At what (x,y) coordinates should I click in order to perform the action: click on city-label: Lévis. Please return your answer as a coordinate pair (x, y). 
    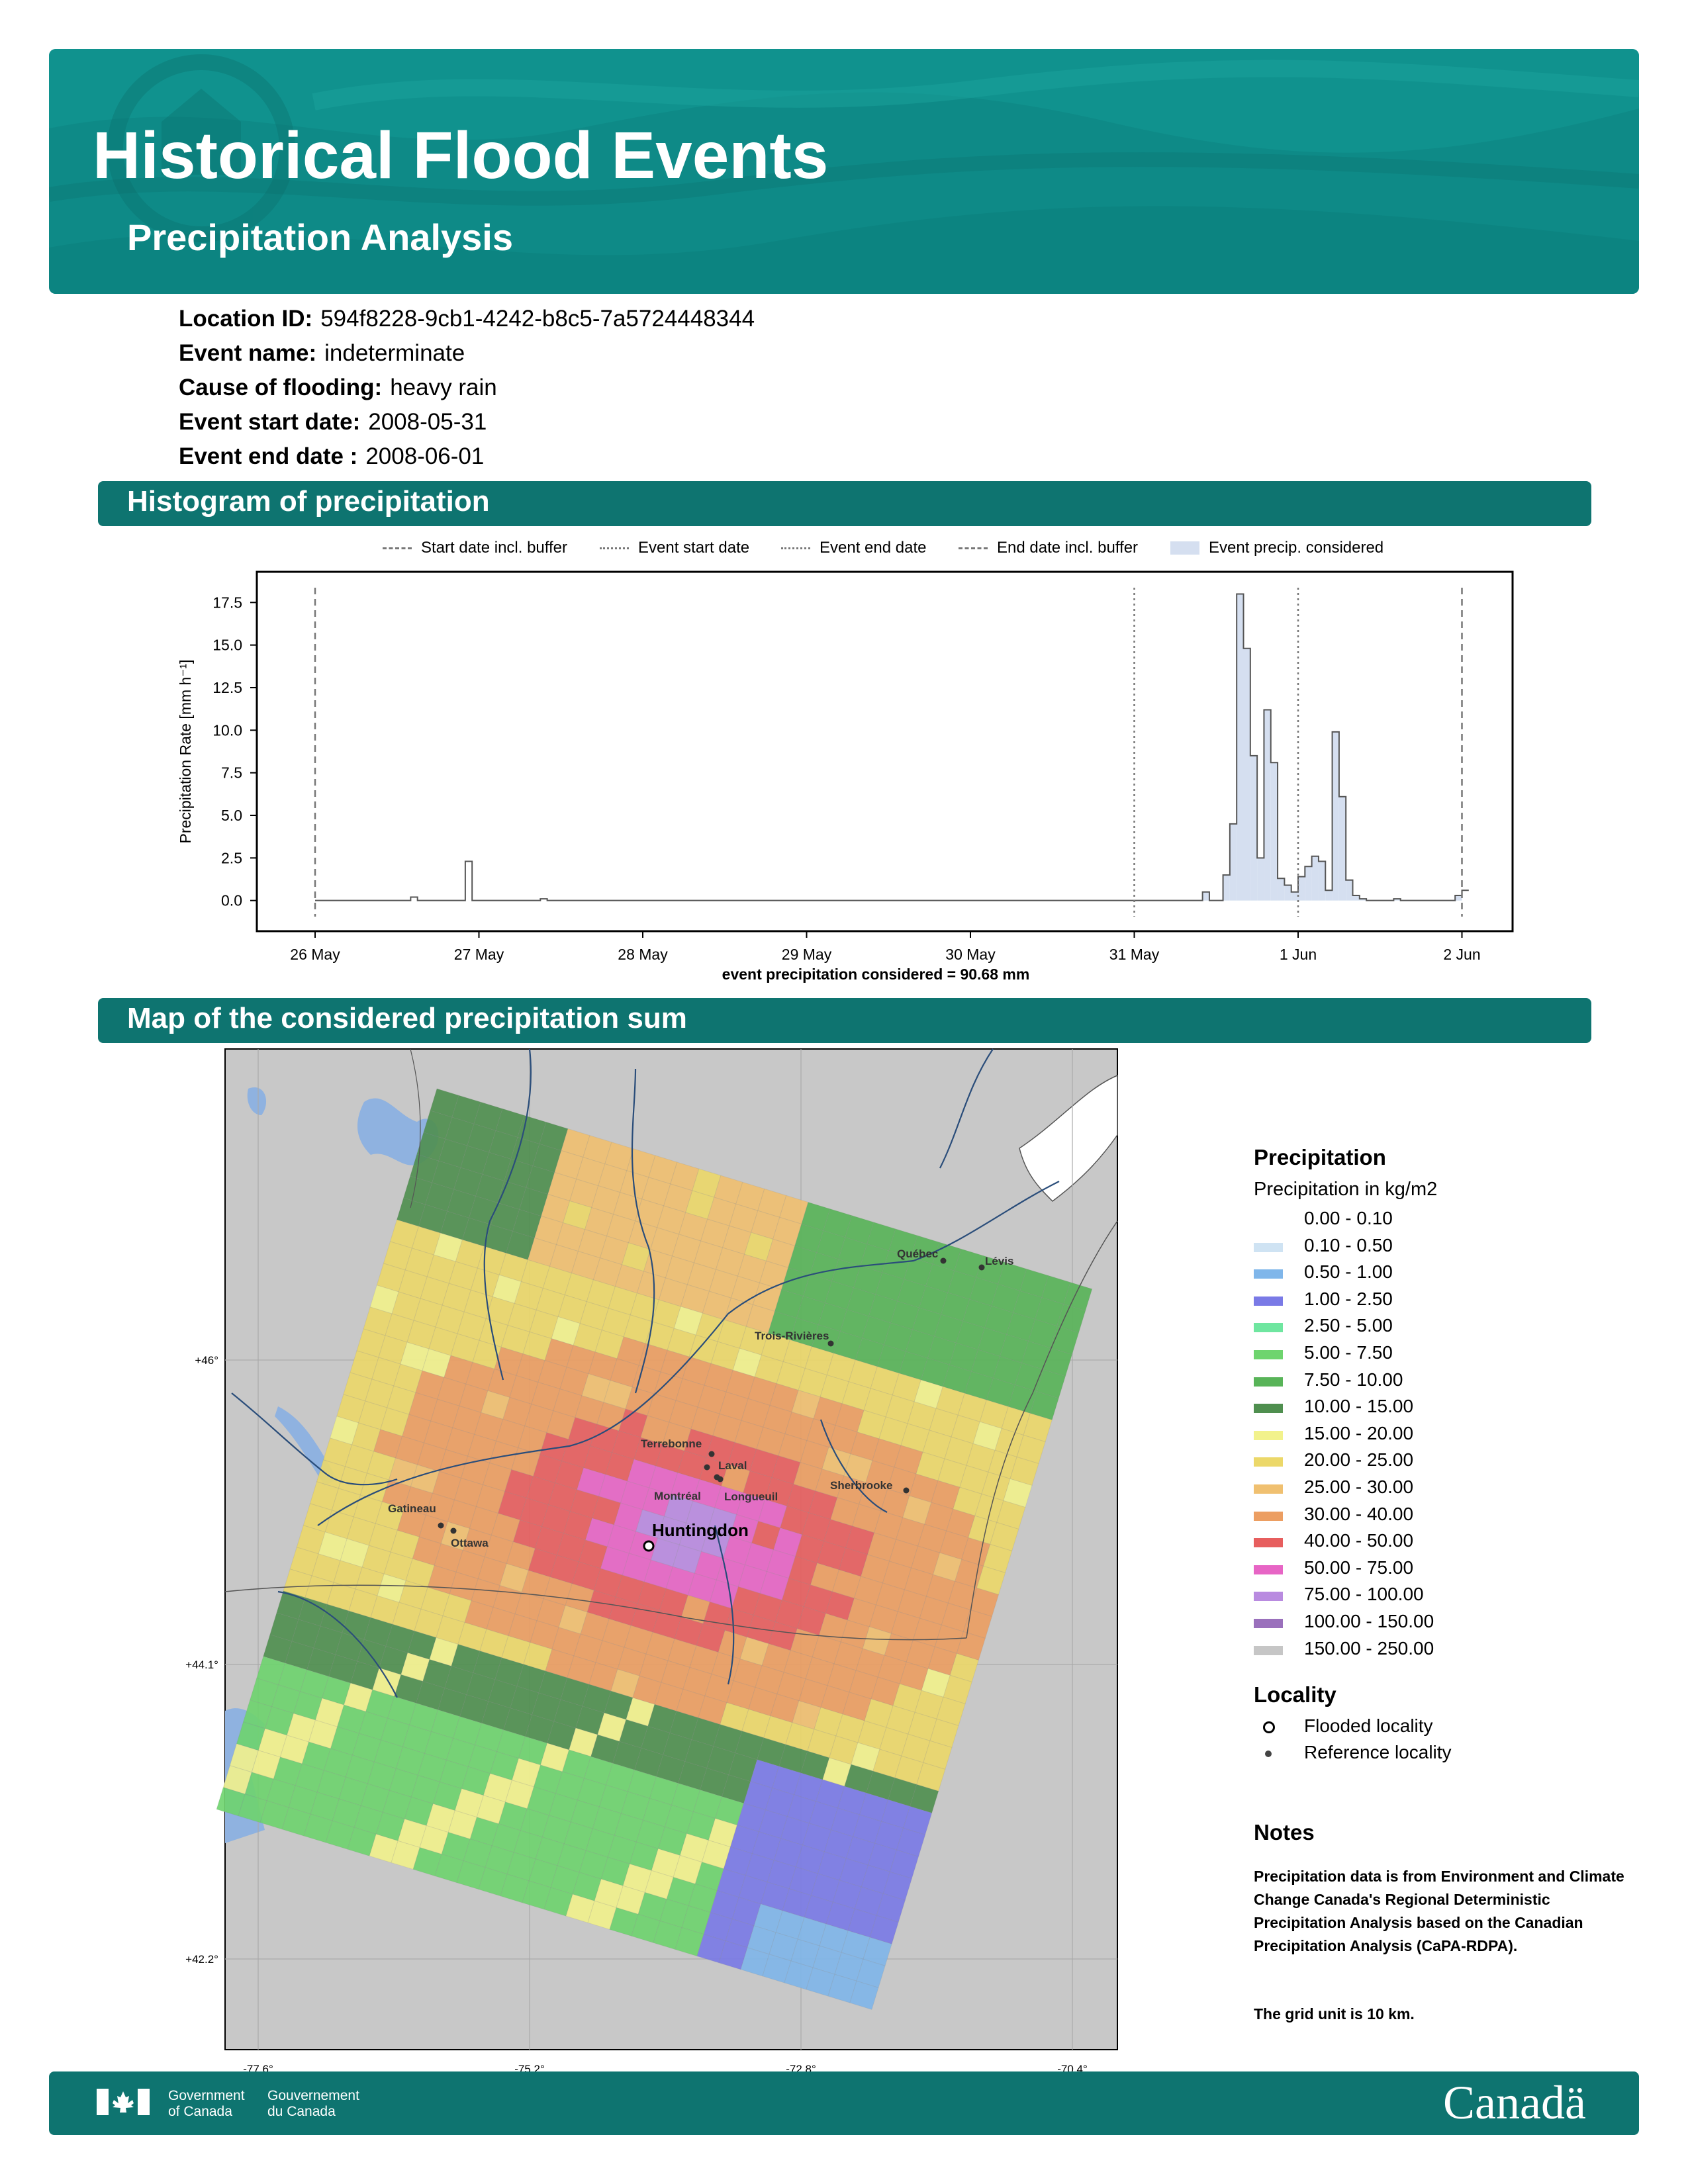
    Looking at the image, I should click on (999, 1261).